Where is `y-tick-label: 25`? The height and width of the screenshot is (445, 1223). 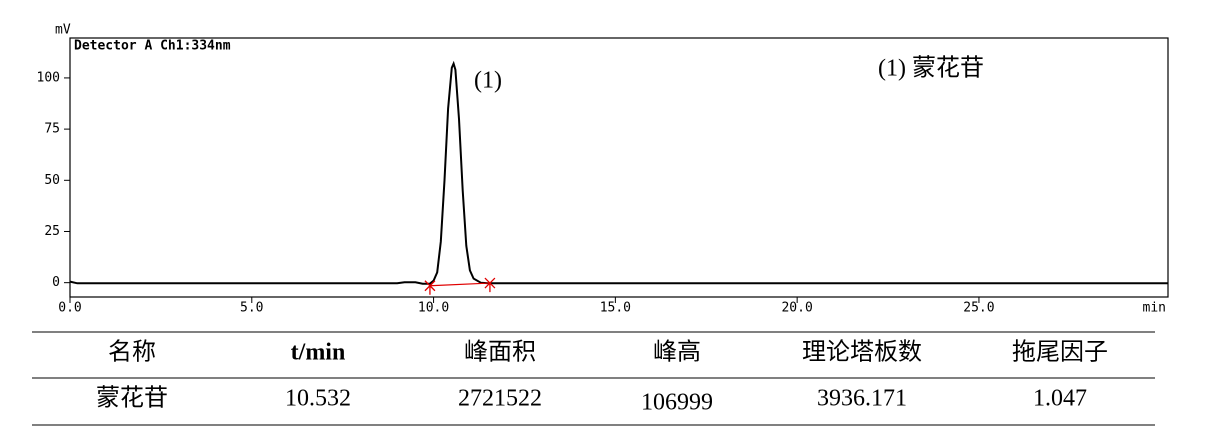
y-tick-label: 25 is located at coordinates (52, 231).